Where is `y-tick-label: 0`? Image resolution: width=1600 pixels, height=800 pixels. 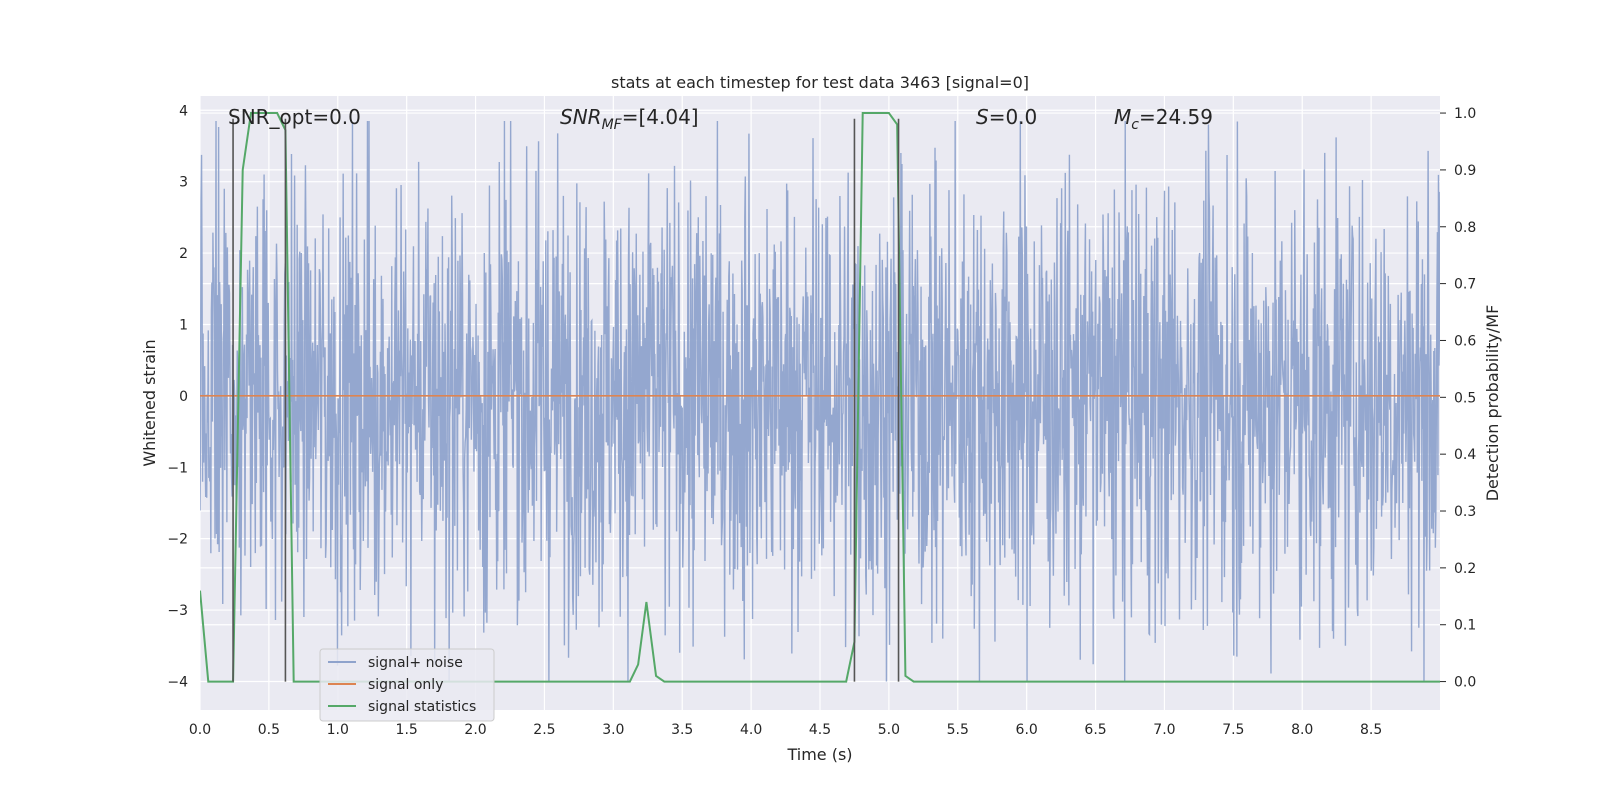 y-tick-label: 0 is located at coordinates (183, 397).